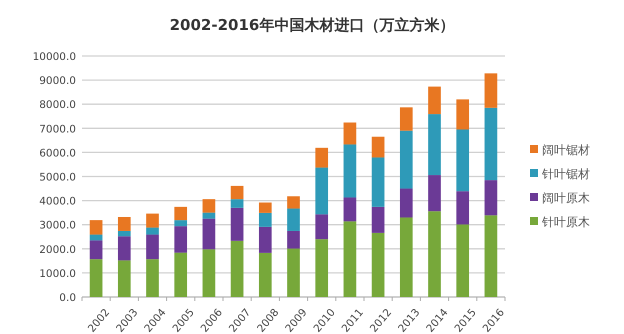  What do you see at coordinates (57, 226) in the screenshot?
I see `y-tick-label: 3000.0` at bounding box center [57, 226].